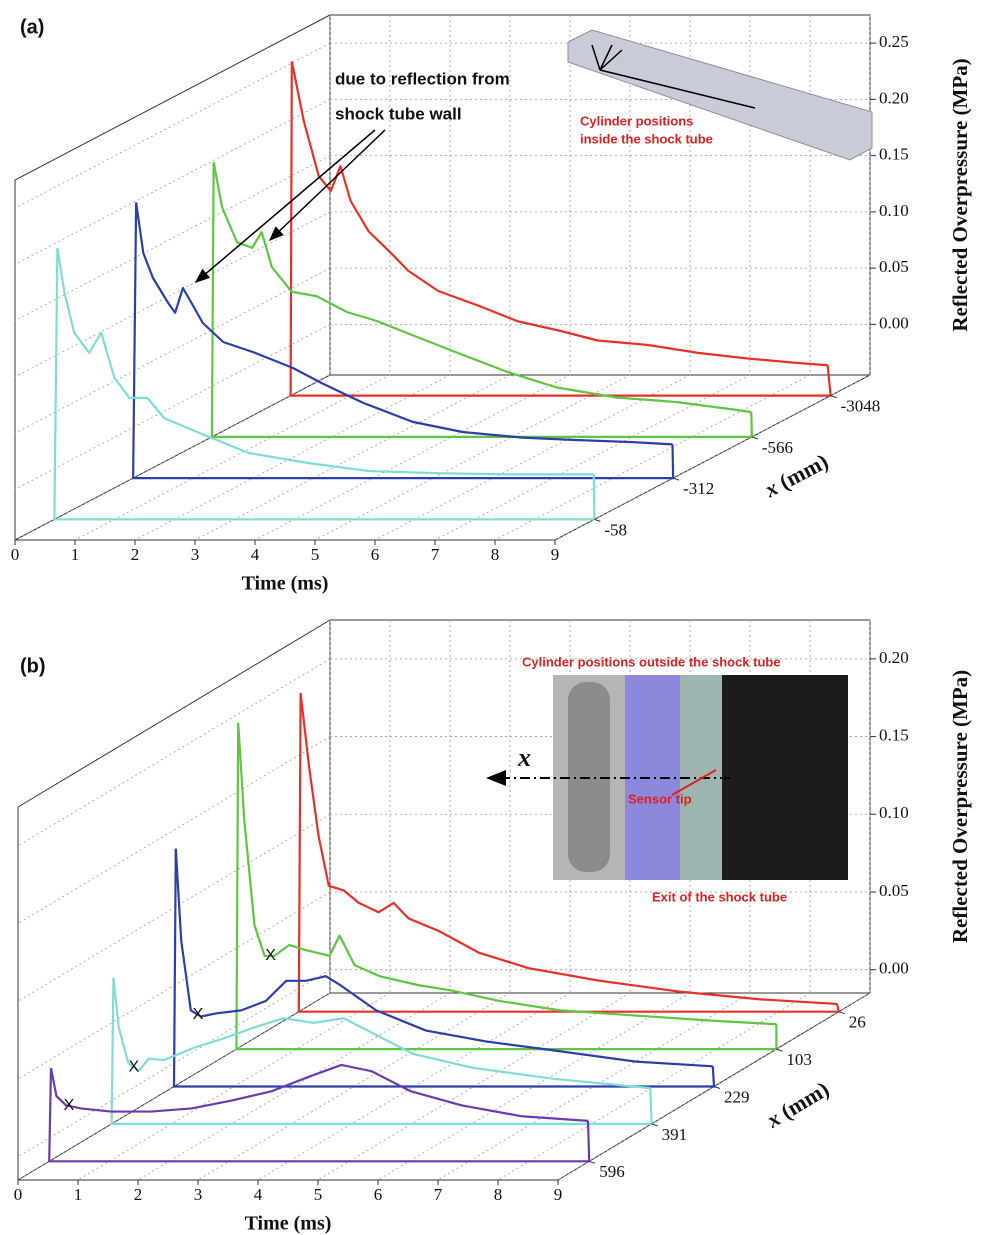 The image size is (987, 1235). What do you see at coordinates (694, 782) in the screenshot?
I see `inset-sensor-arrow` at bounding box center [694, 782].